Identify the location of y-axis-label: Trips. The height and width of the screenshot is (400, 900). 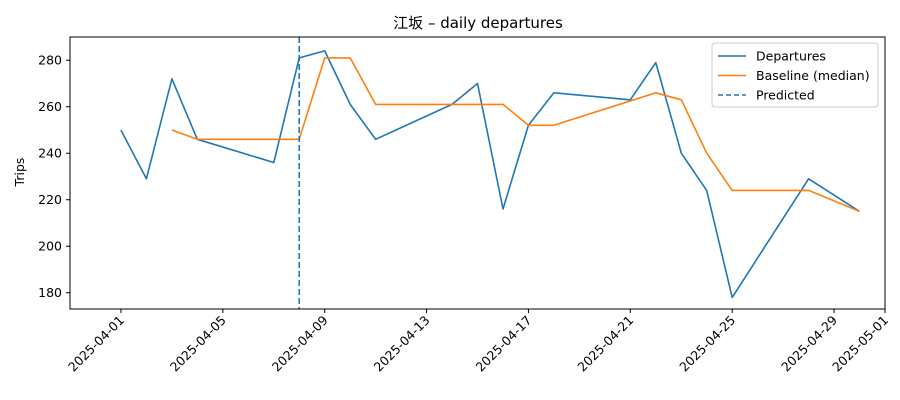
(19, 173).